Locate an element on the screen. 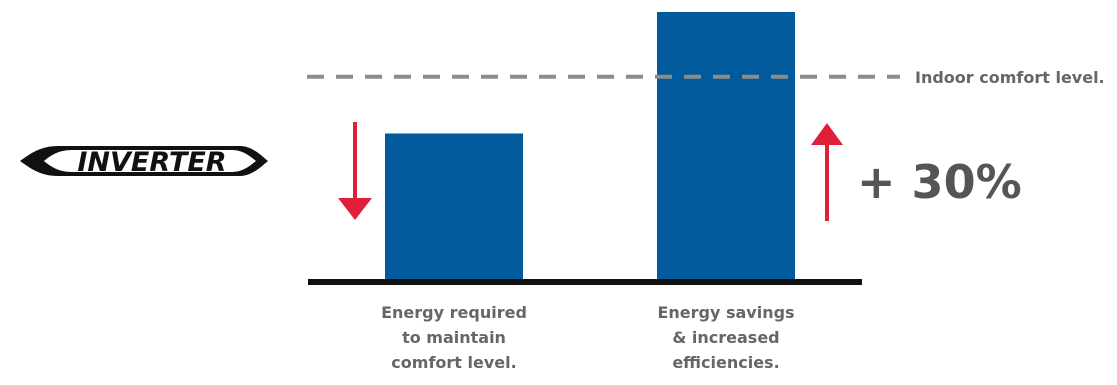 The width and height of the screenshot is (1117, 385). logo-inner-band is located at coordinates (150, 161).